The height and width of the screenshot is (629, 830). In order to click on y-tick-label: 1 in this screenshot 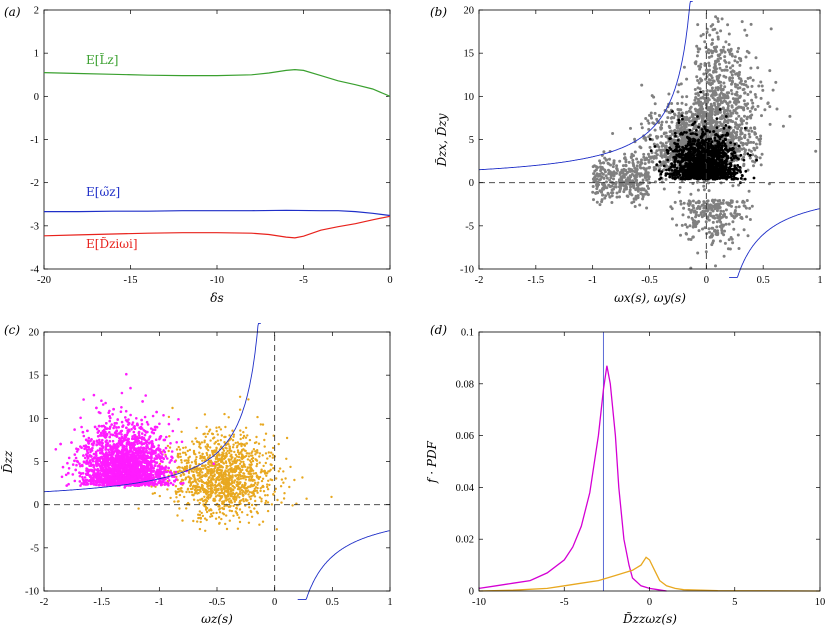, I will do `click(36, 54)`.